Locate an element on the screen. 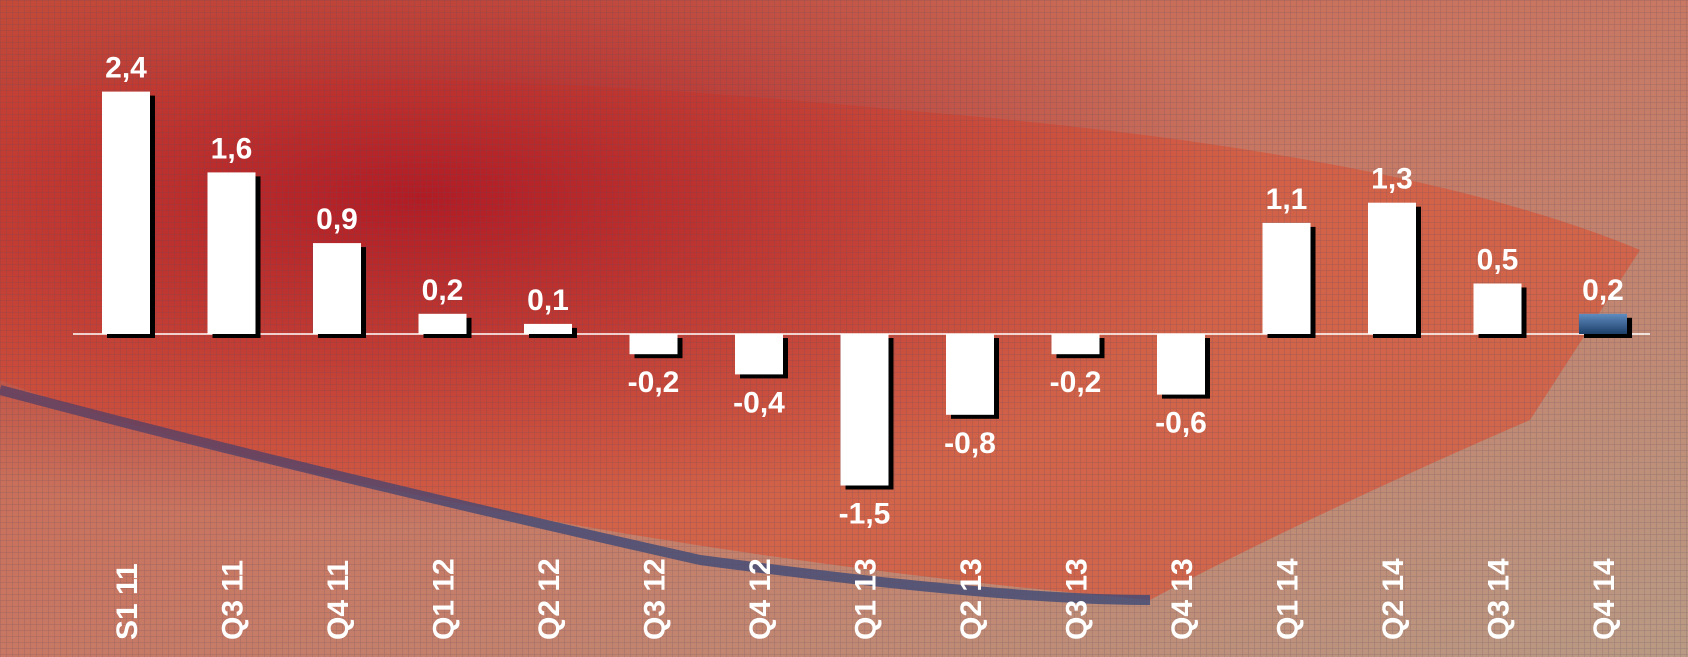 Image resolution: width=1688 pixels, height=657 pixels. data-label: 1,3 is located at coordinates (1392, 179).